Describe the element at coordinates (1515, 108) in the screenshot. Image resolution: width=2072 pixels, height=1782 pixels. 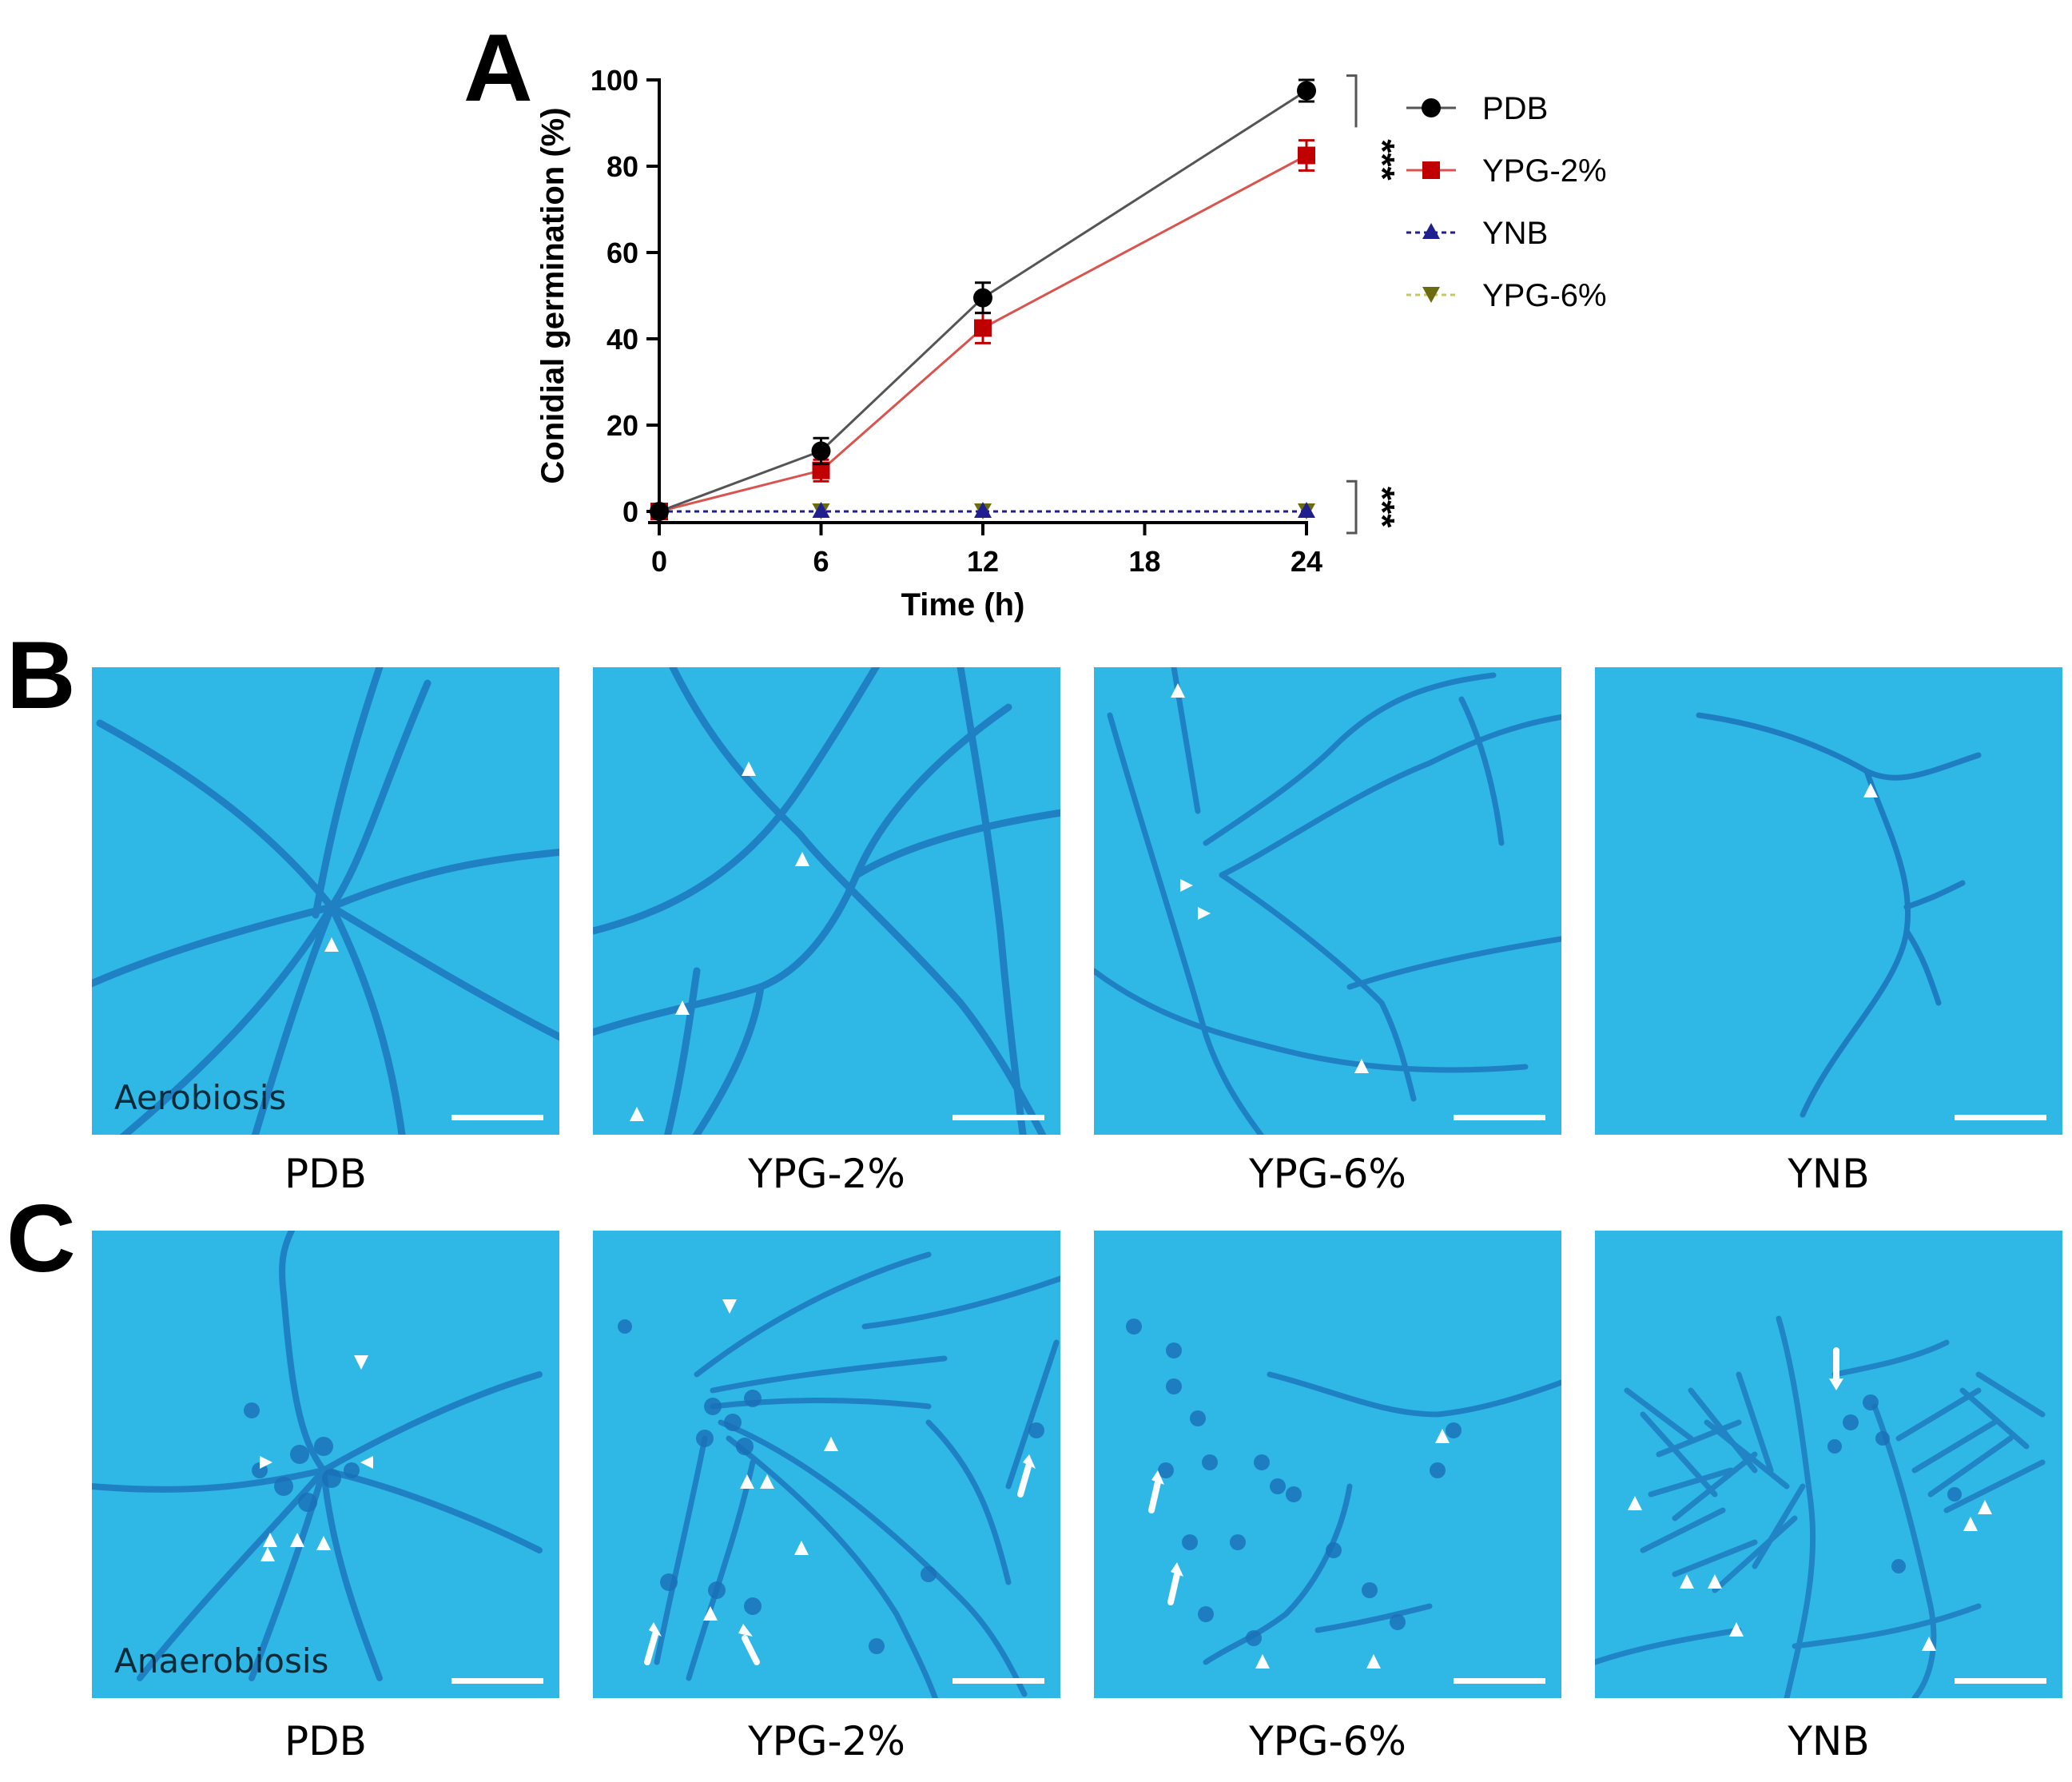
I see `legend-label-pdb: PDB` at that location.